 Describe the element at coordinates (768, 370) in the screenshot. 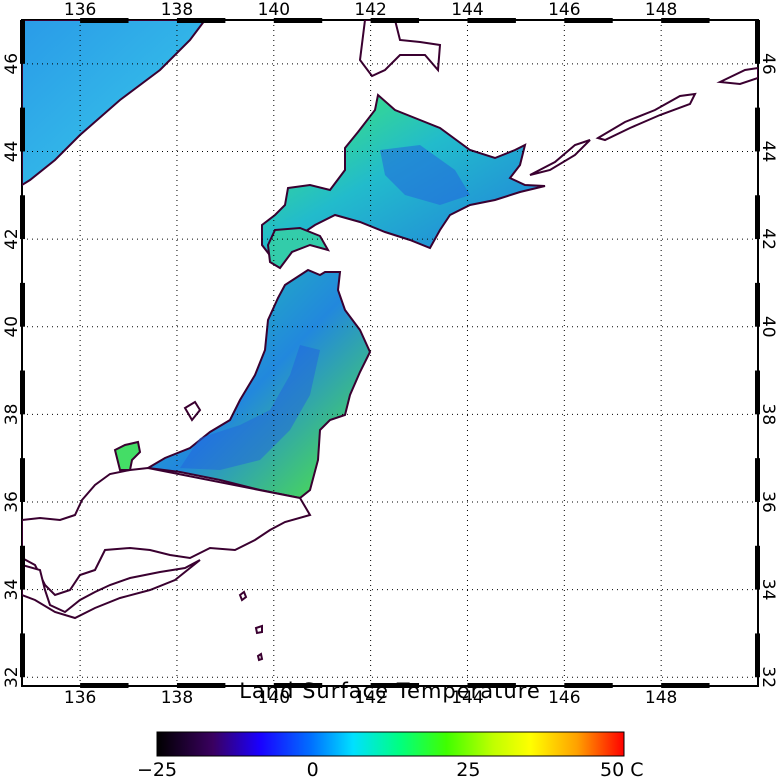

I see `lat-labels-right: 32 34 36 38 40 42 44 46` at that location.